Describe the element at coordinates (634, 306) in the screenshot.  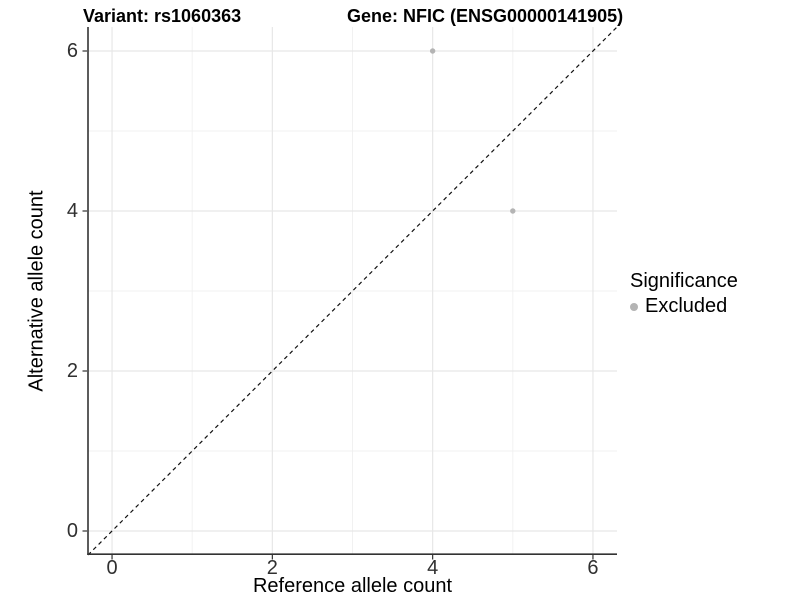
I see `excluded-point-icon` at that location.